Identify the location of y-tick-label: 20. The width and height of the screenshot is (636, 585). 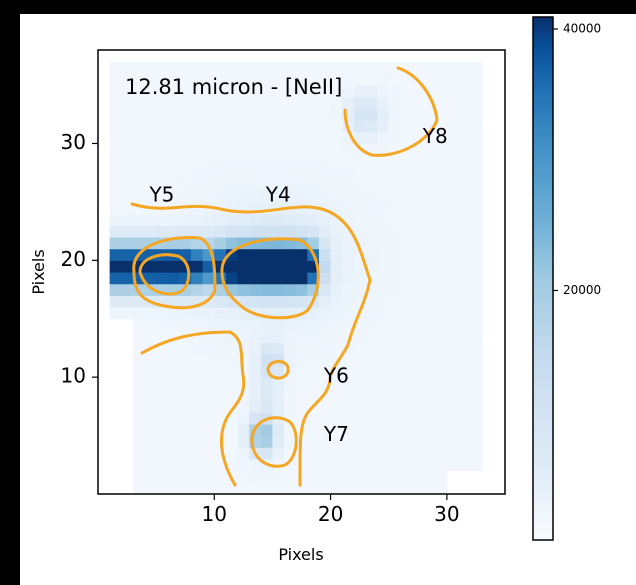
(73, 259).